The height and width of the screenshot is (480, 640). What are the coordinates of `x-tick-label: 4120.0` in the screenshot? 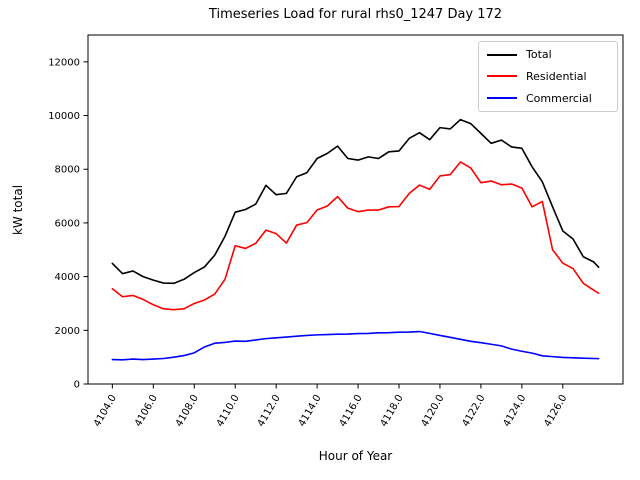 It's located at (433, 411).